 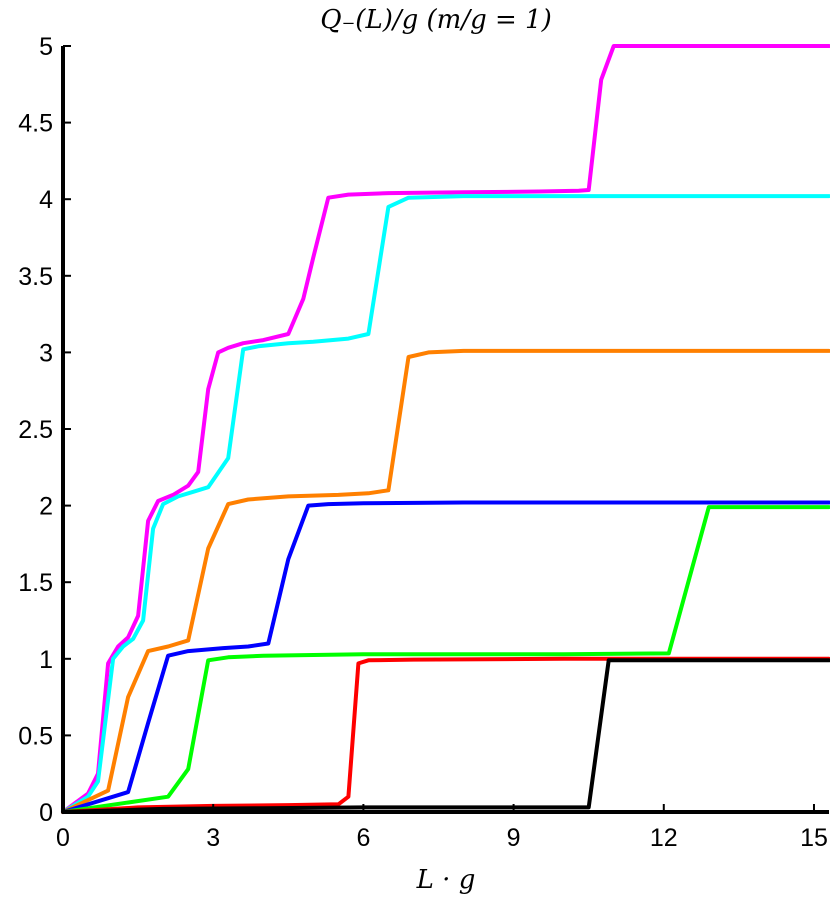 What do you see at coordinates (35, 430) in the screenshot?
I see `y-tick-label: 2.5` at bounding box center [35, 430].